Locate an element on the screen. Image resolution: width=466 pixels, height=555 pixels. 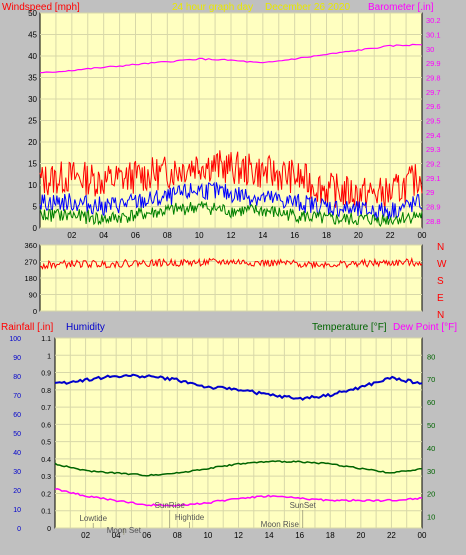
direction-y-tick-label: 180 is located at coordinates (30, 278).